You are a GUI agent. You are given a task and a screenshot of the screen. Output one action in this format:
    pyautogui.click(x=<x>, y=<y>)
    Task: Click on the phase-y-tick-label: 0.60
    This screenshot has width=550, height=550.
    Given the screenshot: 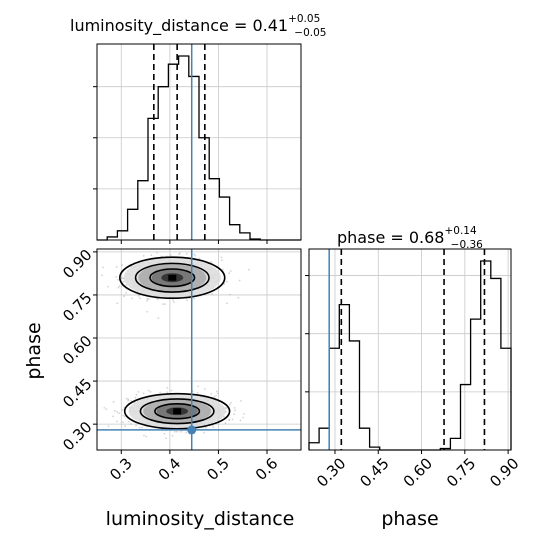 What is the action you would take?
    pyautogui.click(x=77, y=350)
    